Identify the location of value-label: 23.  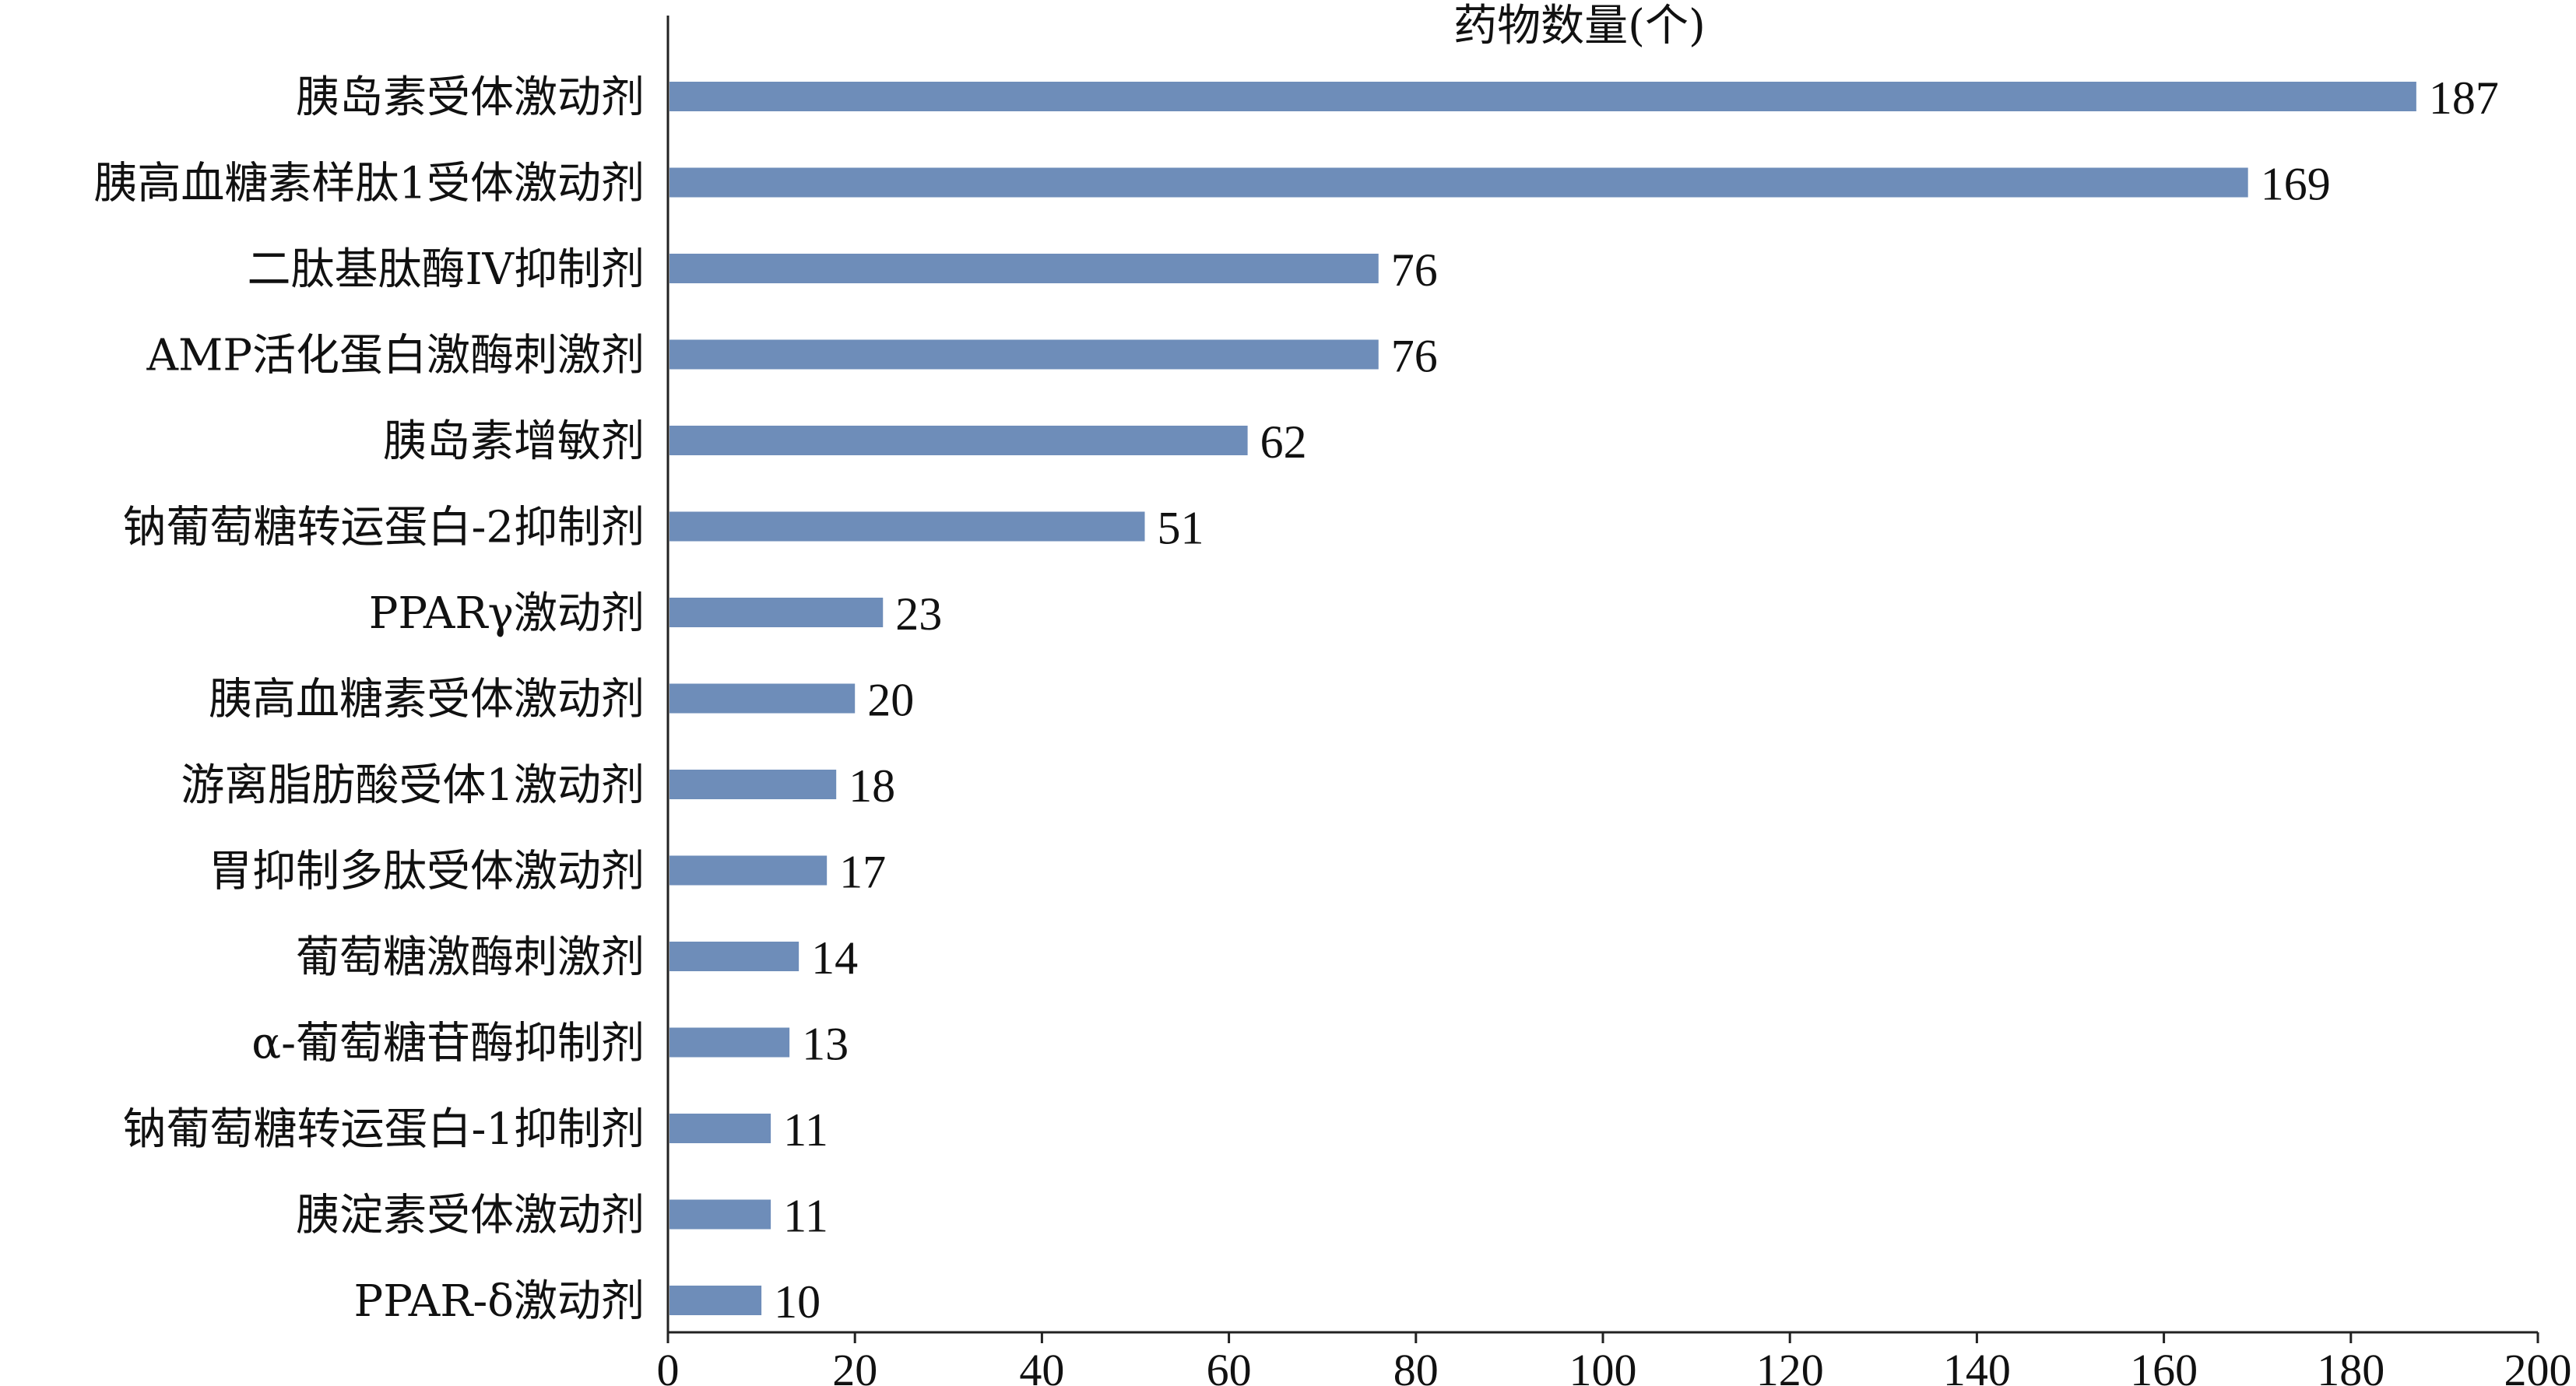
(919, 614).